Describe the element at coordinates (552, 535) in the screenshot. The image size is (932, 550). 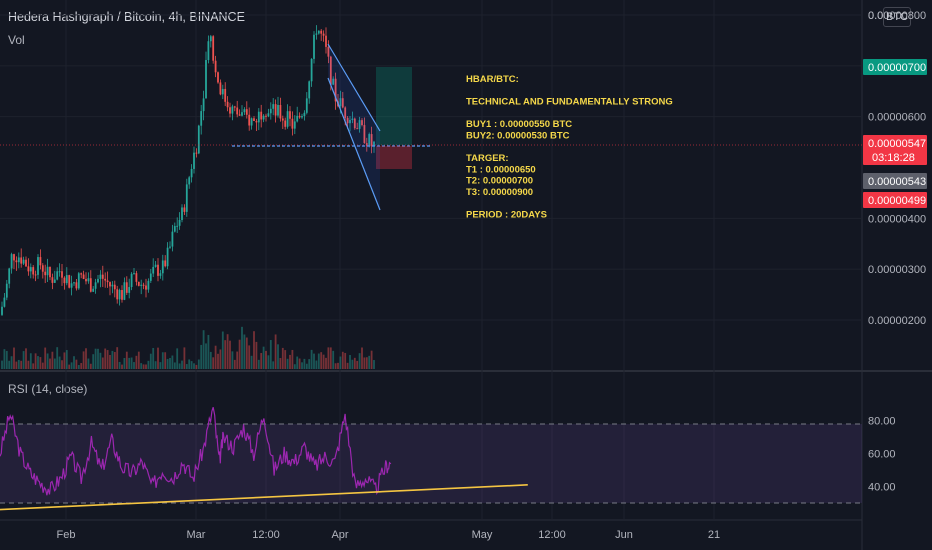
I see `time-axis-label: 12:00` at that location.